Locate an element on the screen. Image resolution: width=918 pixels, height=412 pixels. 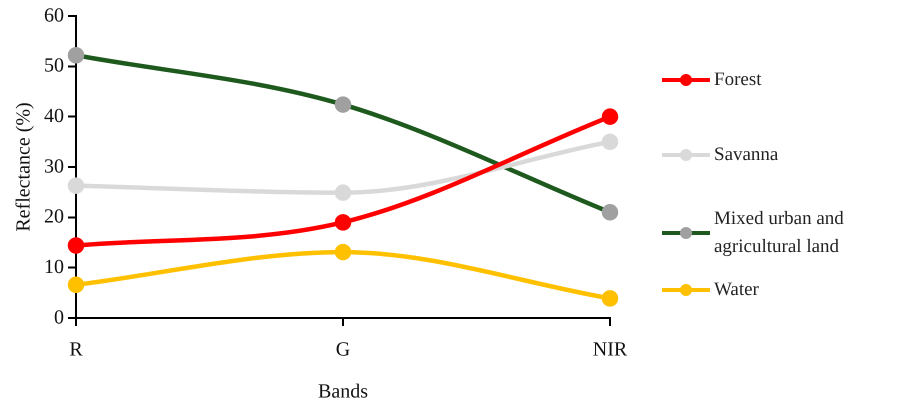
legend-label: Water is located at coordinates (736, 290).